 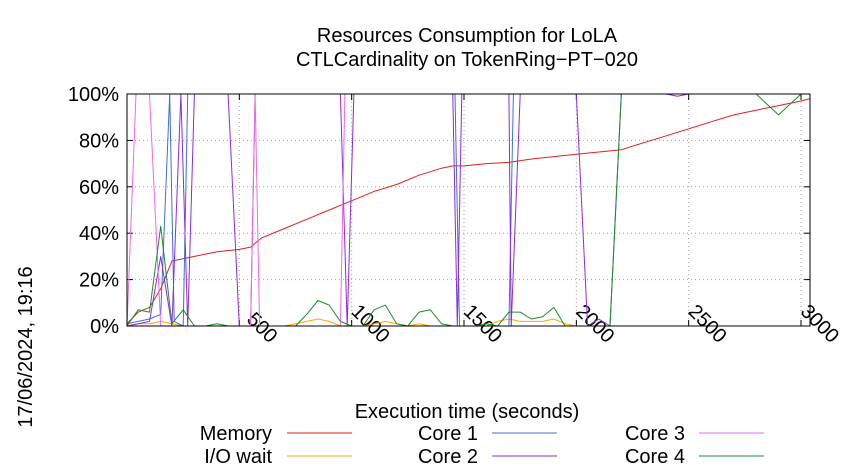 I want to click on y-tick-label: 100%, so click(x=93, y=95).